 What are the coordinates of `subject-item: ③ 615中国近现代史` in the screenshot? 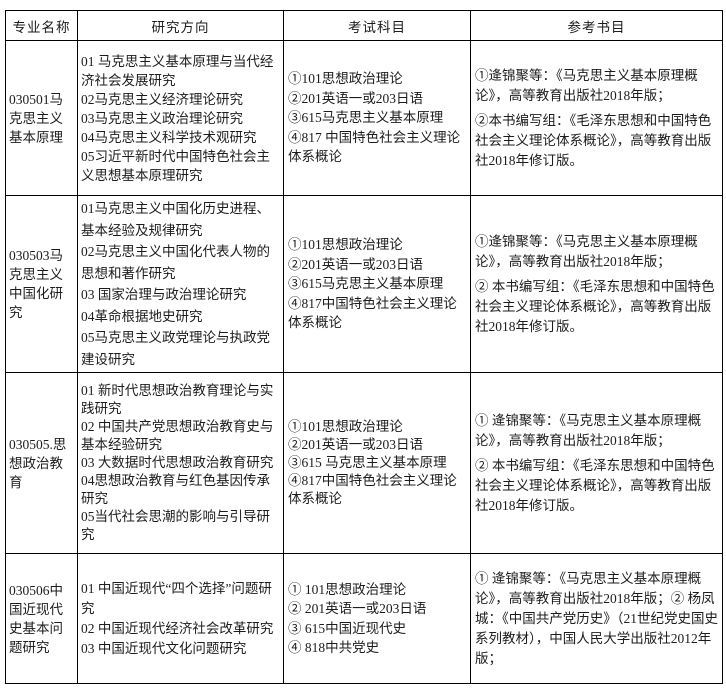 It's located at (347, 628).